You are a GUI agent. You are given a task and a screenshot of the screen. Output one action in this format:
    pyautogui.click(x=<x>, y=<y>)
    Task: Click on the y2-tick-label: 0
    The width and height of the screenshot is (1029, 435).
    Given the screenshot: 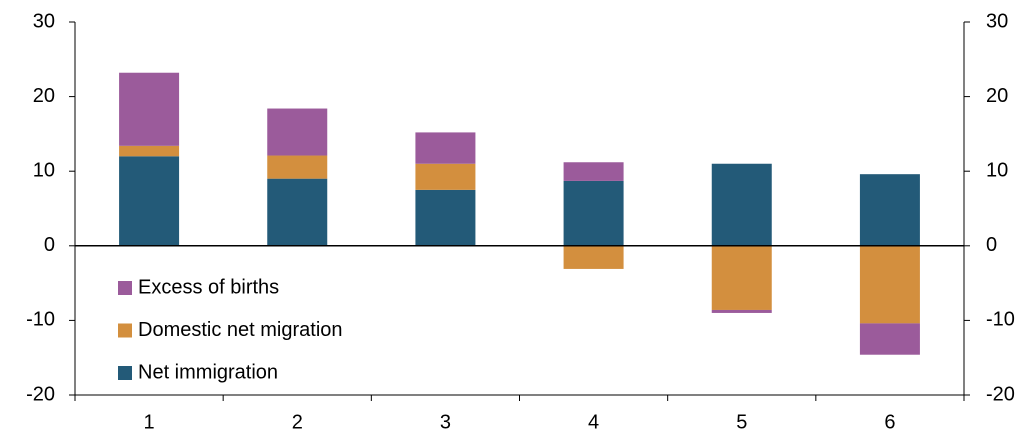 What is the action you would take?
    pyautogui.click(x=991, y=245)
    